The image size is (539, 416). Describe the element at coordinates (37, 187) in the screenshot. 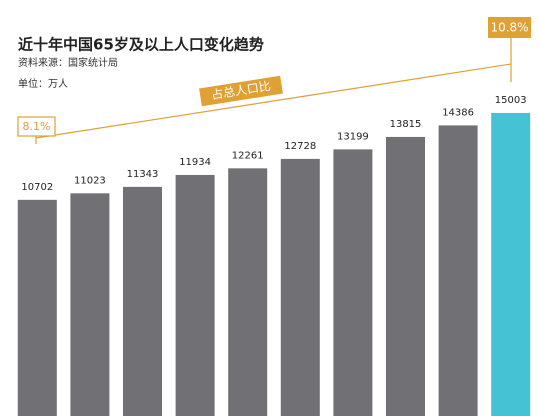

I see `value-label: 10702` at that location.